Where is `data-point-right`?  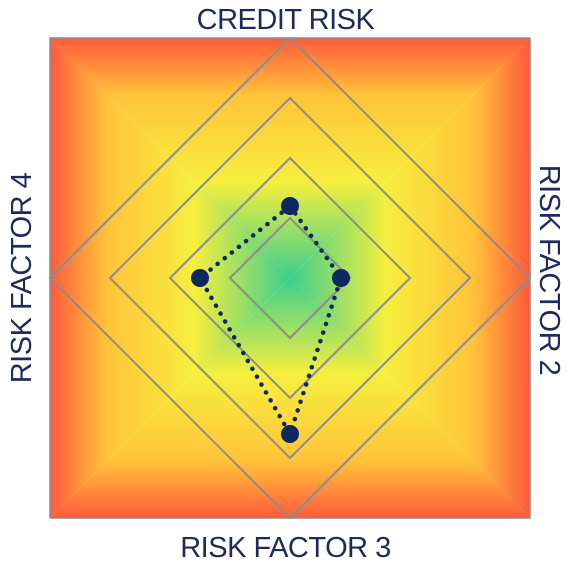
data-point-right is located at coordinates (341, 278).